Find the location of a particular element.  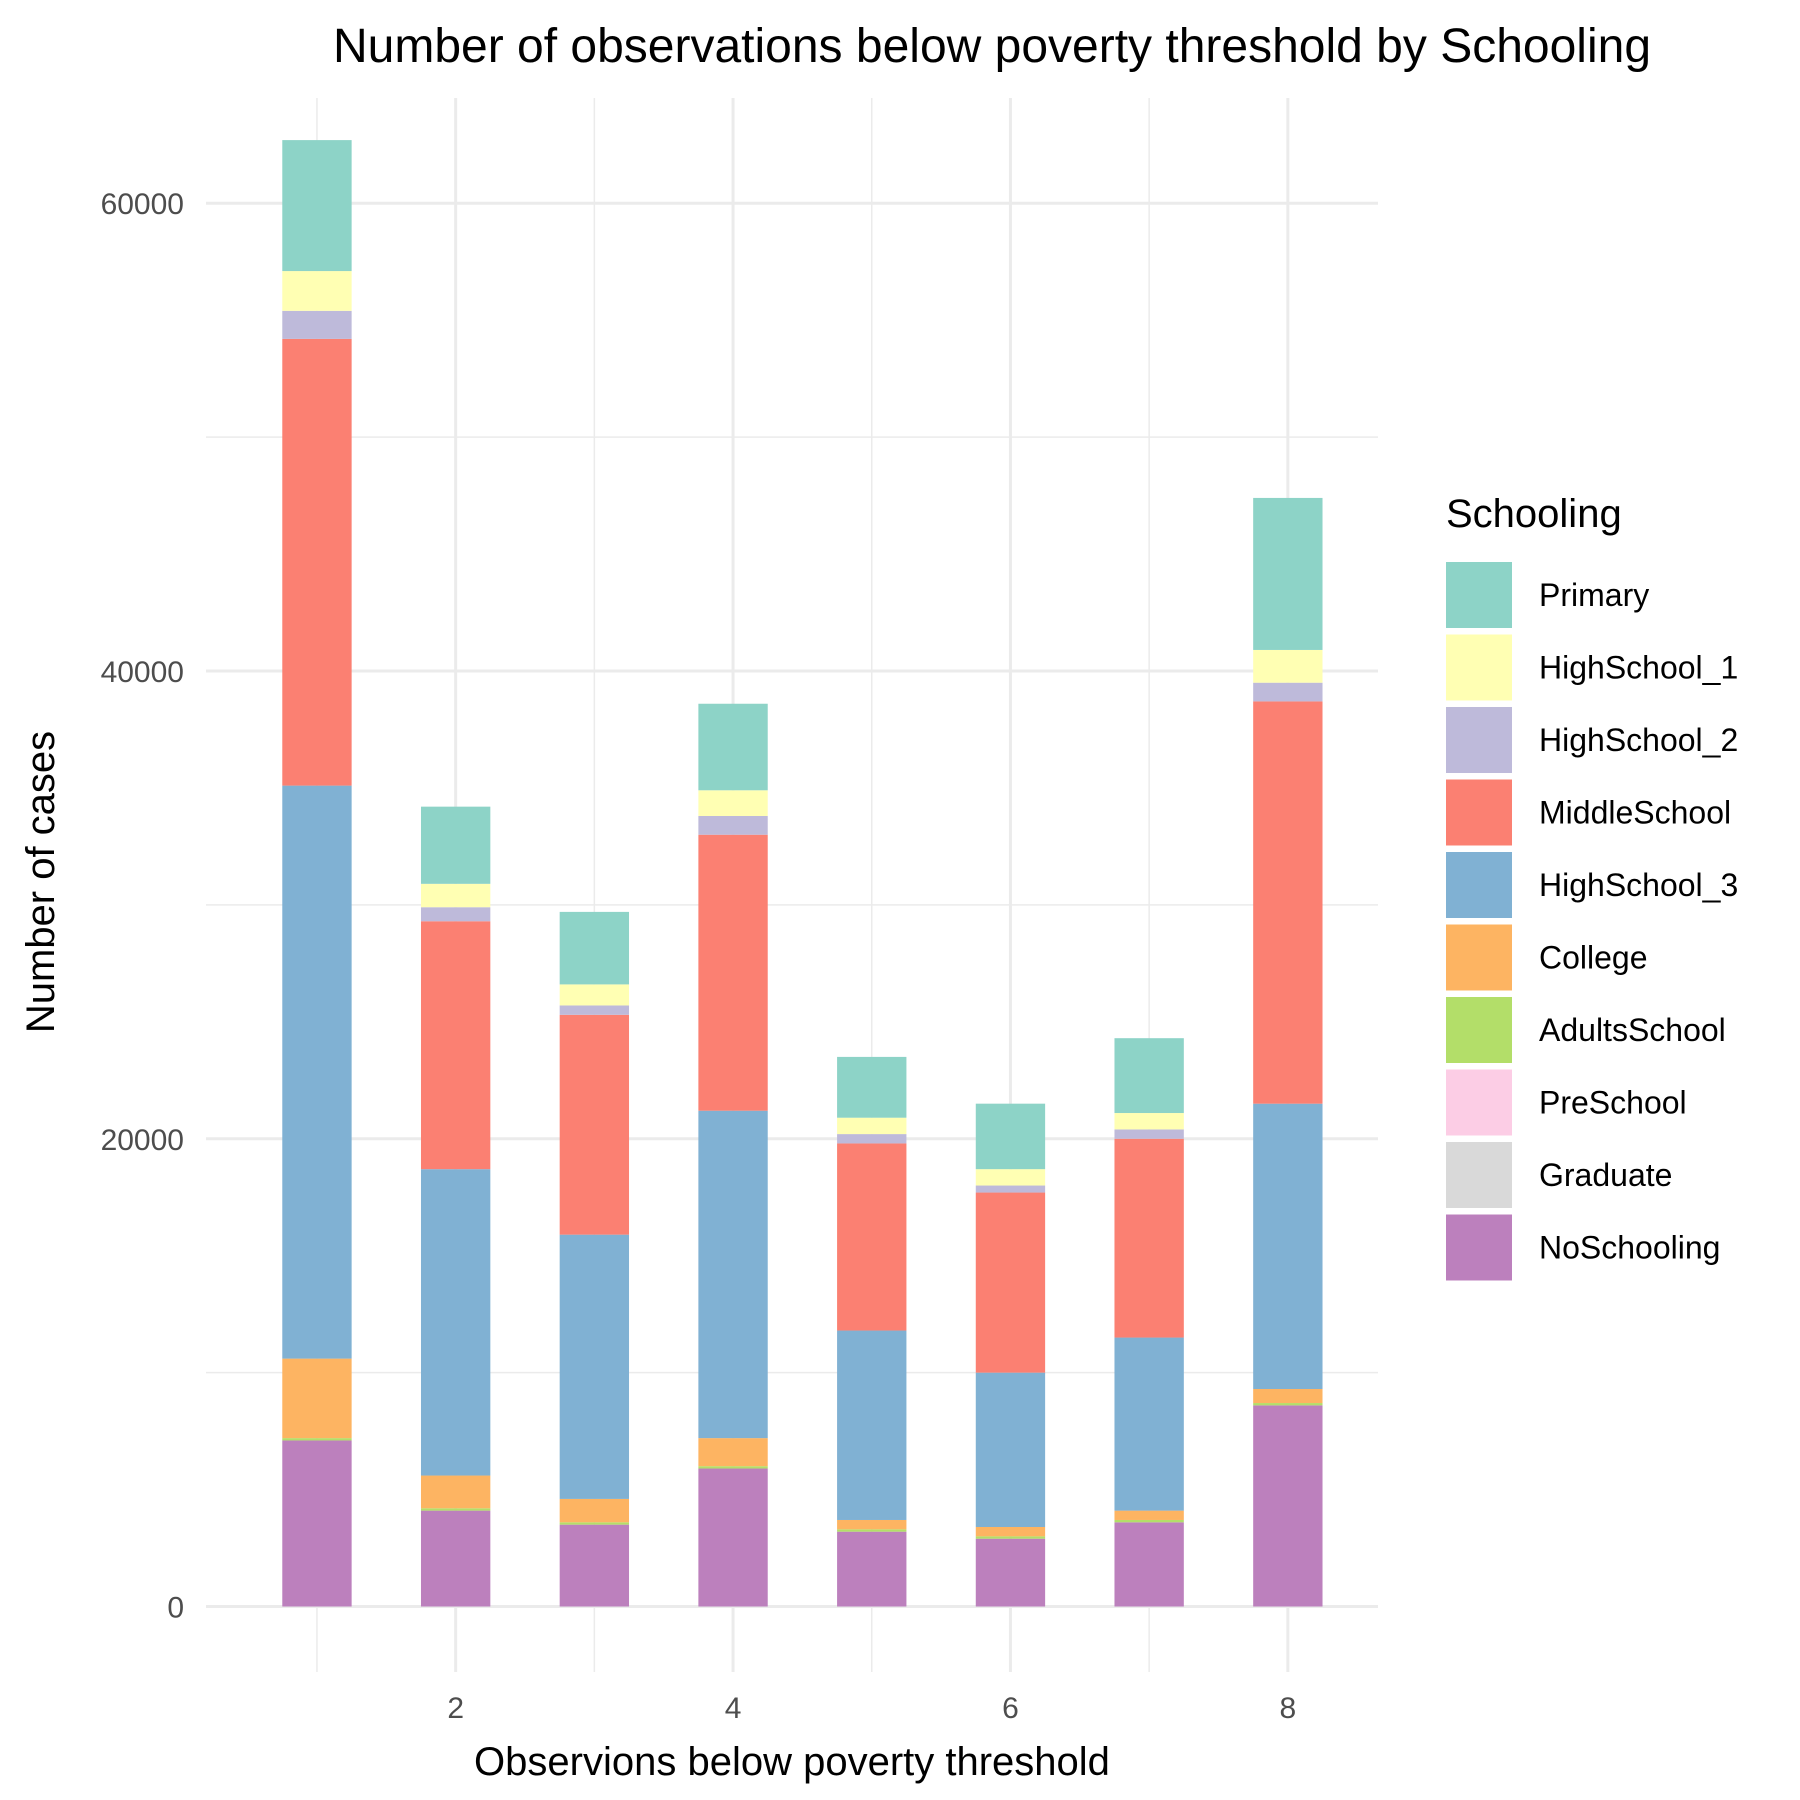

bar-segment-highschool-1-x1 is located at coordinates (317, 291).